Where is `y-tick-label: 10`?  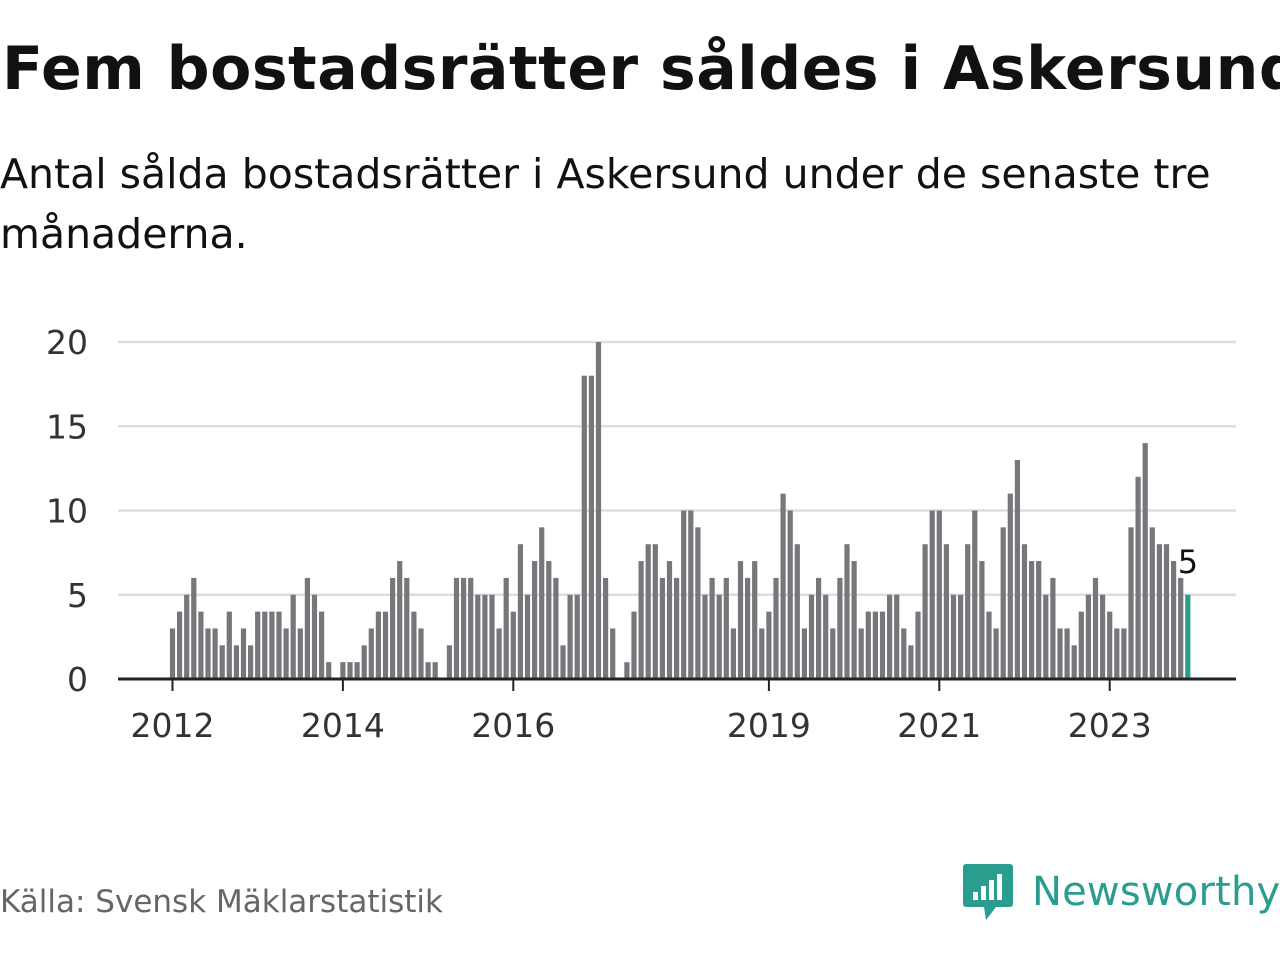
y-tick-label: 10 is located at coordinates (67, 511).